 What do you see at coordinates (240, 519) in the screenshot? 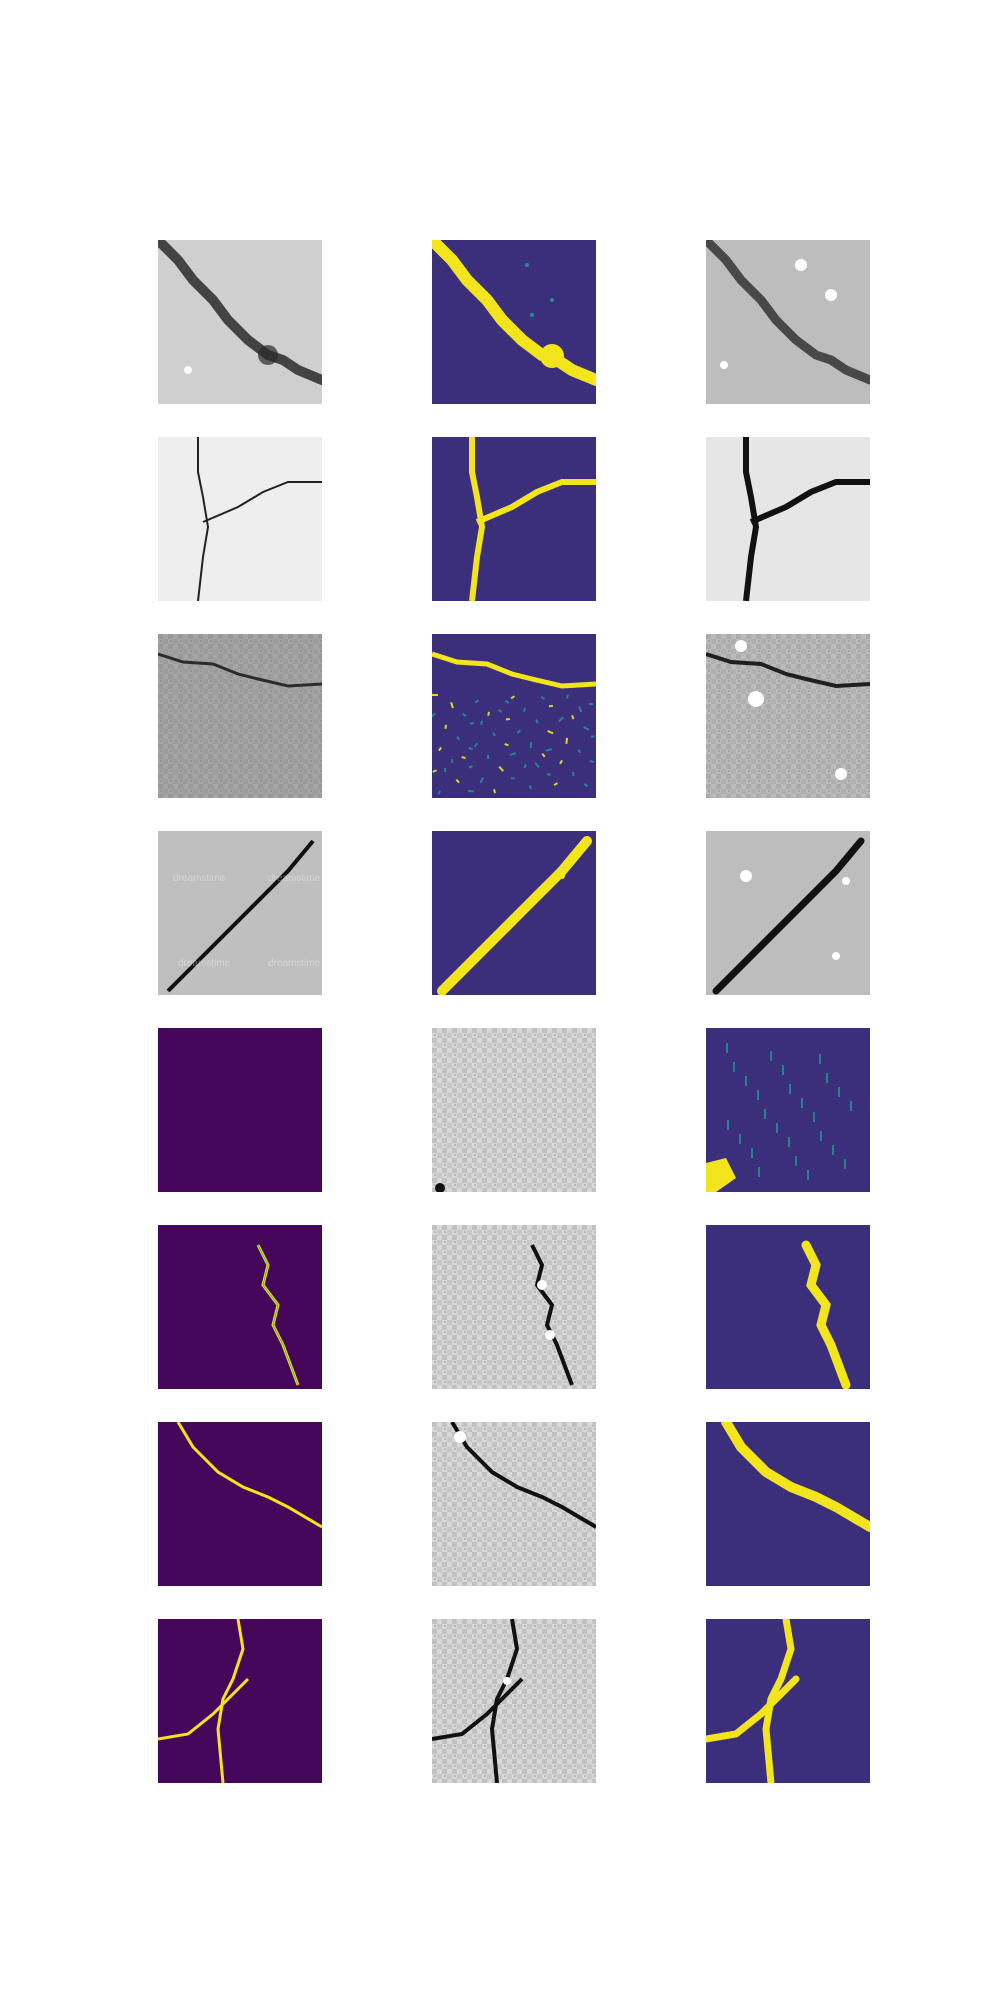
I see `panel-r2-c1` at bounding box center [240, 519].